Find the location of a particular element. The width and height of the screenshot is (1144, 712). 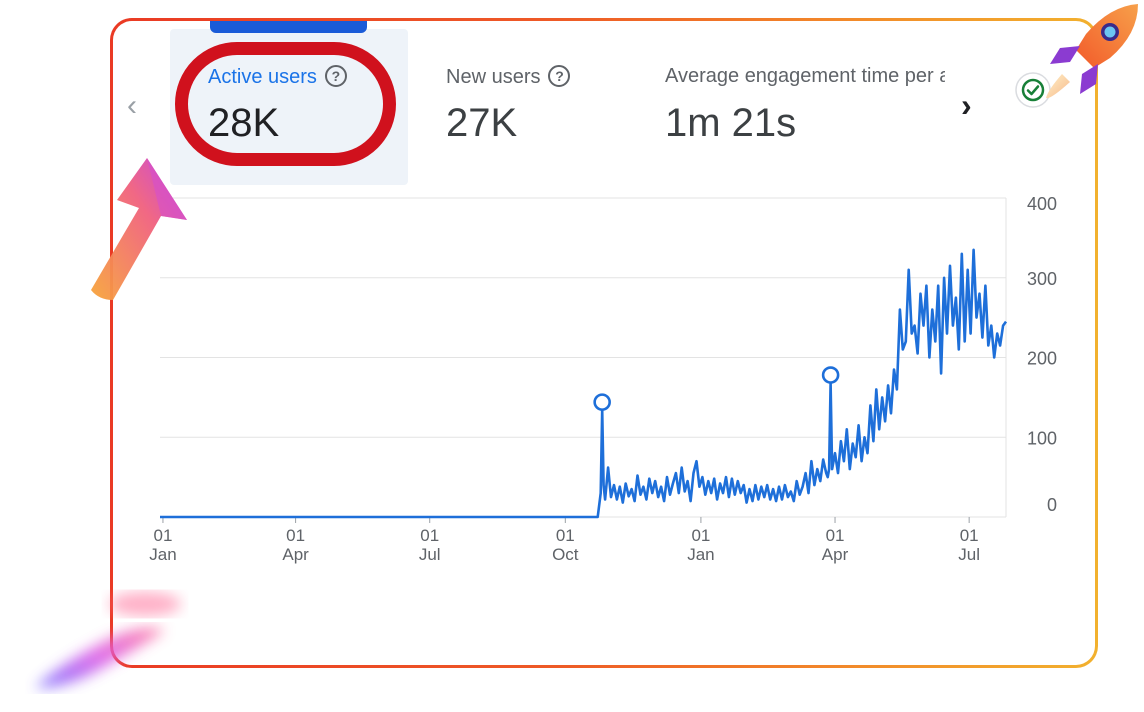

metric-value-average-engagement-time: 1m 21s is located at coordinates (731, 123).